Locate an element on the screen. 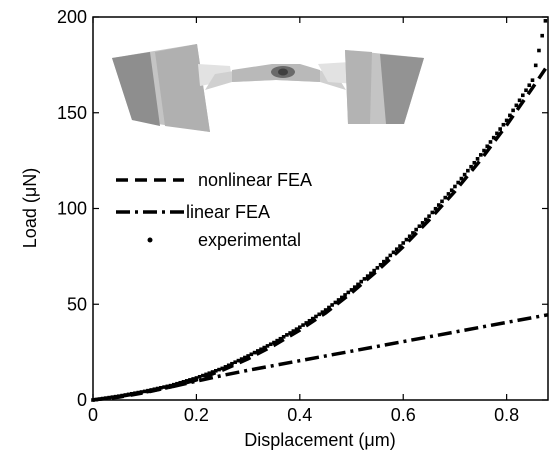 This screenshot has height=454, width=556. y-tick-label: 150 is located at coordinates (72, 113).